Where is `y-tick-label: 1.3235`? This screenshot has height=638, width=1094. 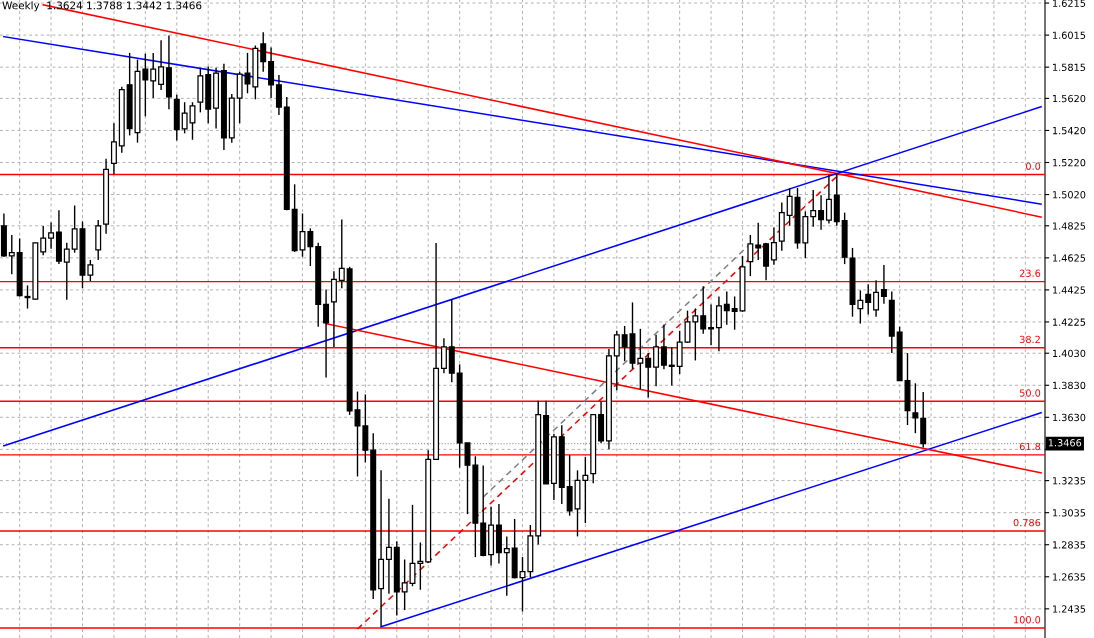
y-tick-label: 1.3235 is located at coordinates (1069, 481).